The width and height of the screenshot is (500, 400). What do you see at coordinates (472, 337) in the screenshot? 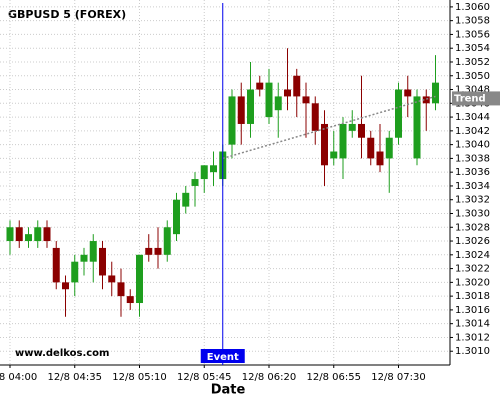
I see `y-tick-label: 1.3012` at bounding box center [472, 337].